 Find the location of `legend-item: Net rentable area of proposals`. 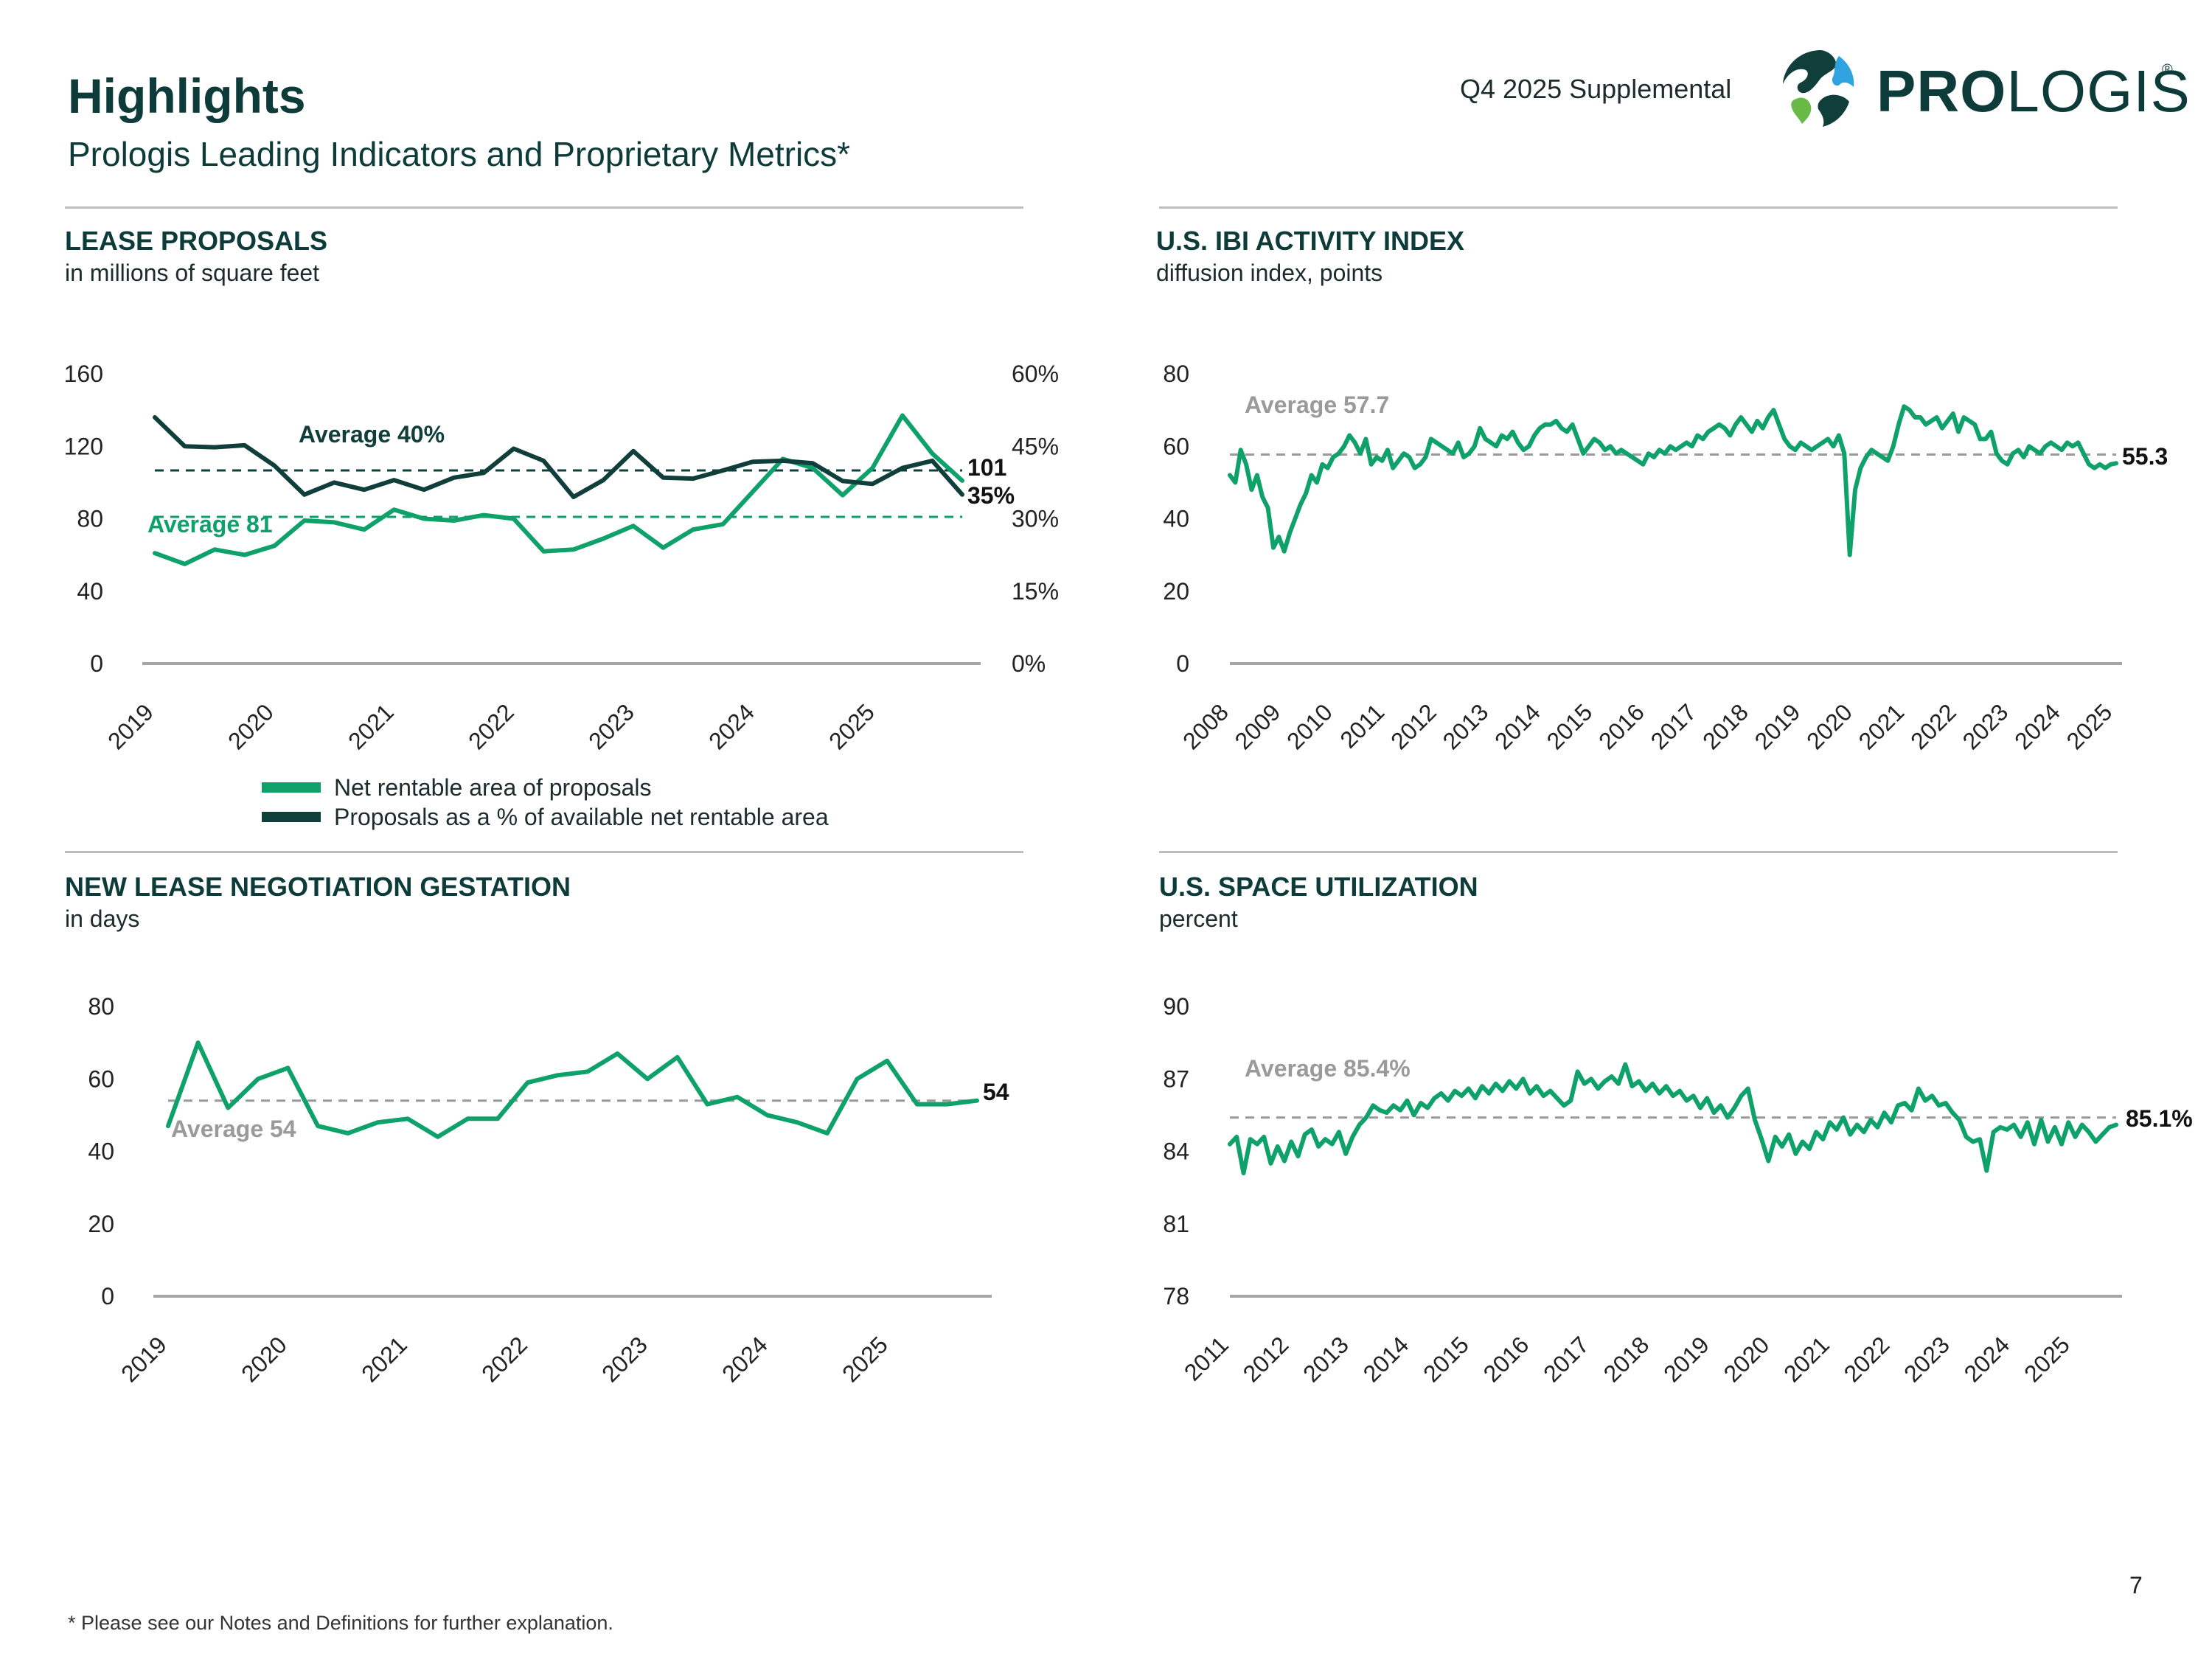

legend-item: Net rentable area of proposals is located at coordinates (545, 787).